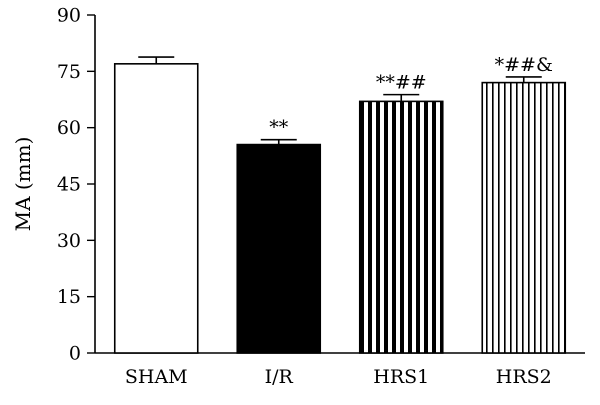  Describe the element at coordinates (156, 377) in the screenshot. I see `x-tick-label: SHAM` at that location.